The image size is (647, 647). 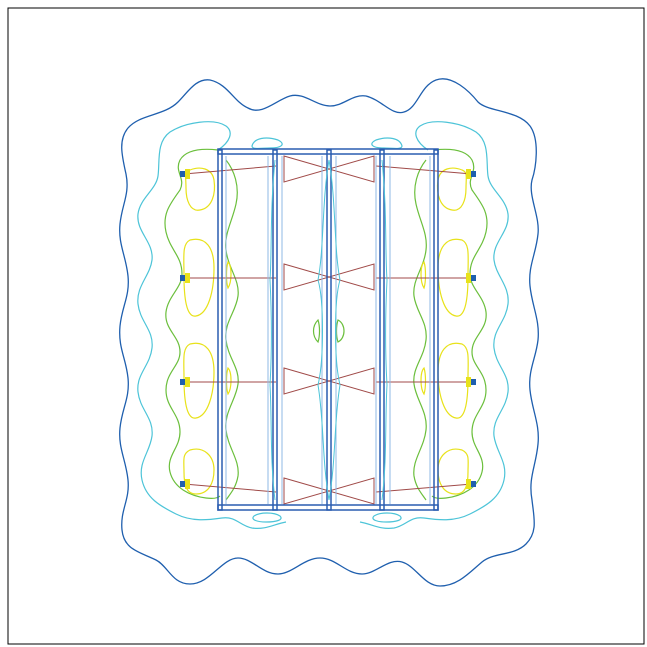 I want to click on green-contour-right, so click(x=459, y=323).